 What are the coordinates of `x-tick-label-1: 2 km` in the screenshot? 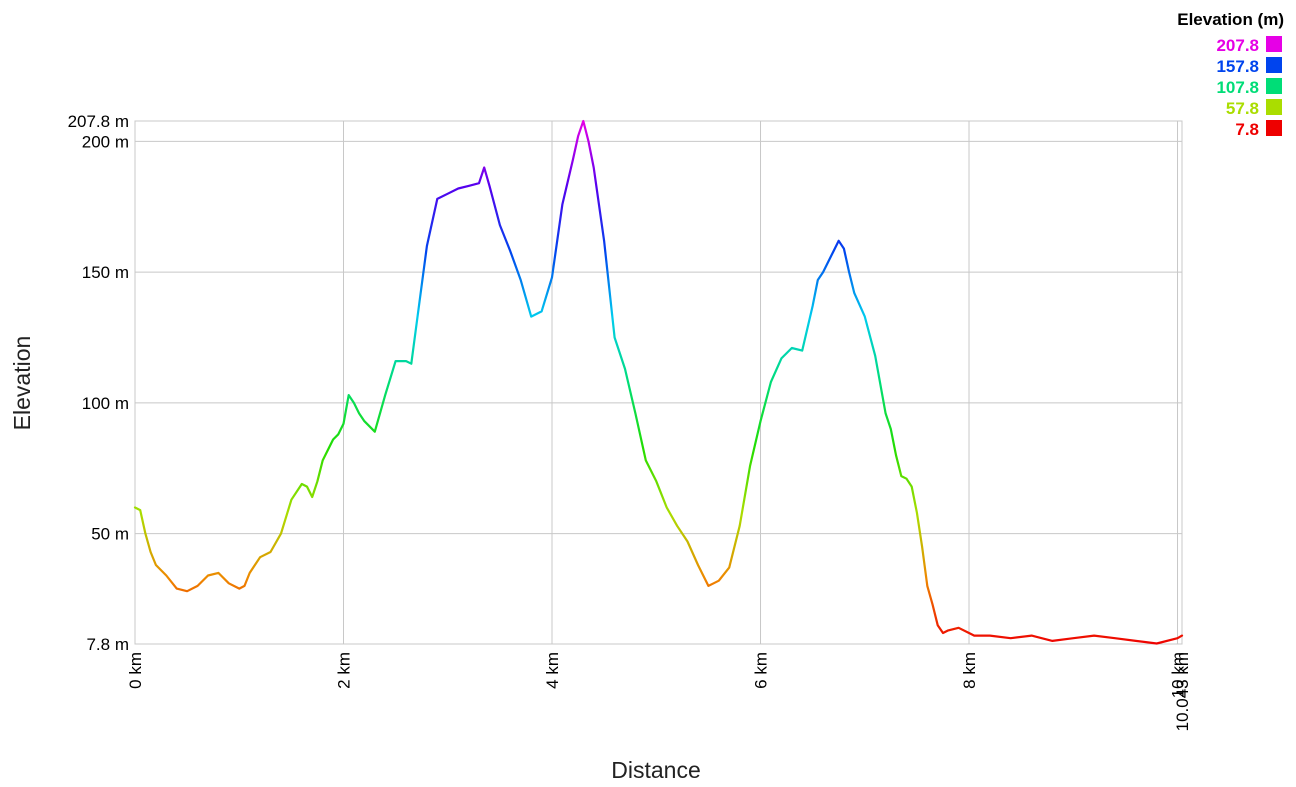 It's located at (344, 670).